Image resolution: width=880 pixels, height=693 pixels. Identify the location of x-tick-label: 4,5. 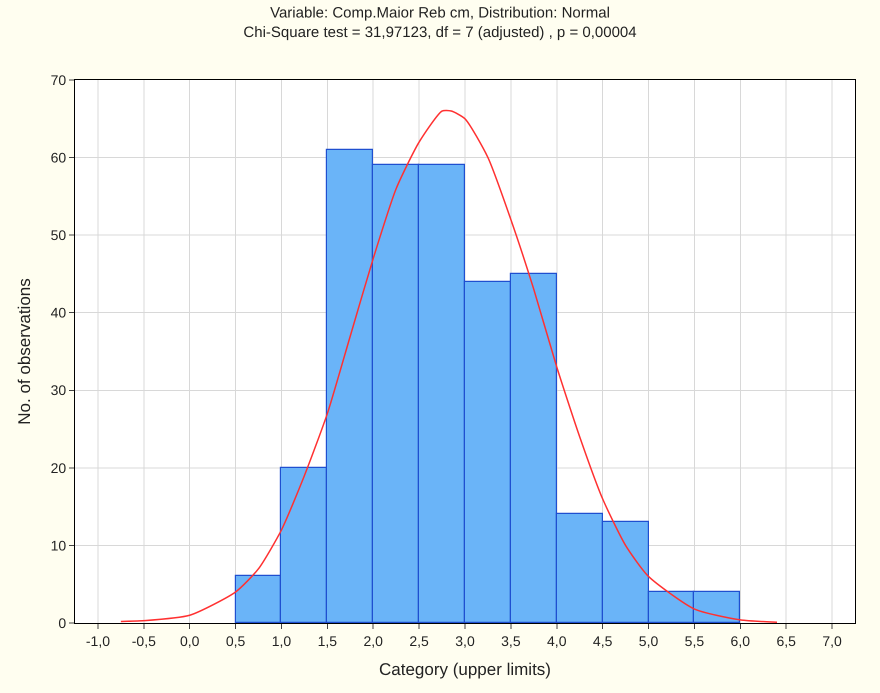
(602, 640).